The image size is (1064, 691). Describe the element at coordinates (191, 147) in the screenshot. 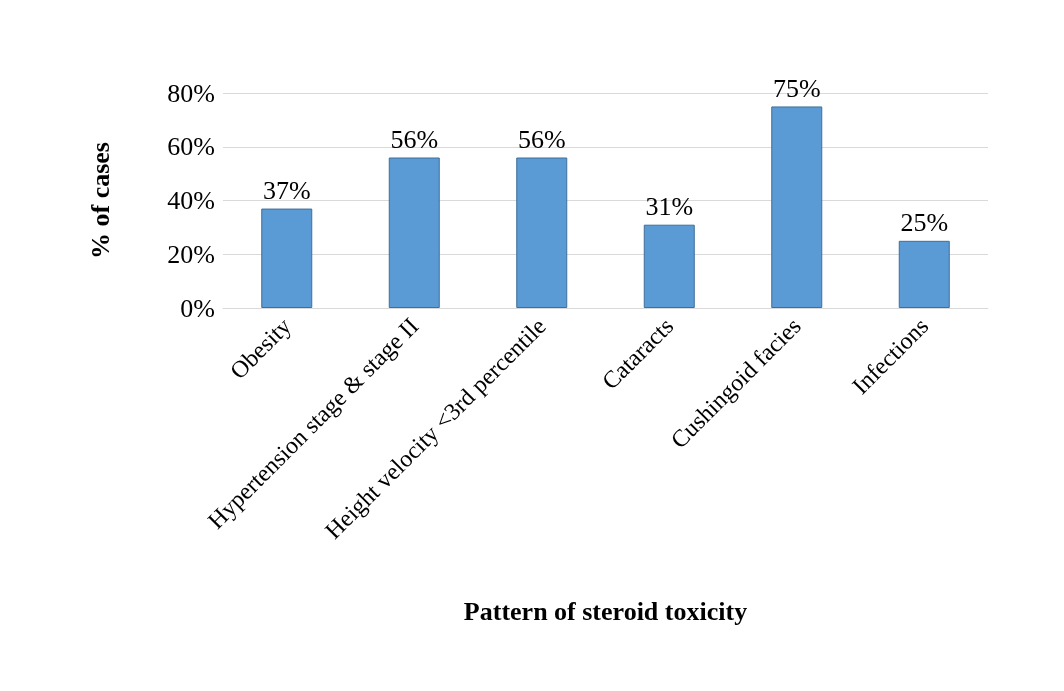

I see `y-tick-label: 60%` at that location.